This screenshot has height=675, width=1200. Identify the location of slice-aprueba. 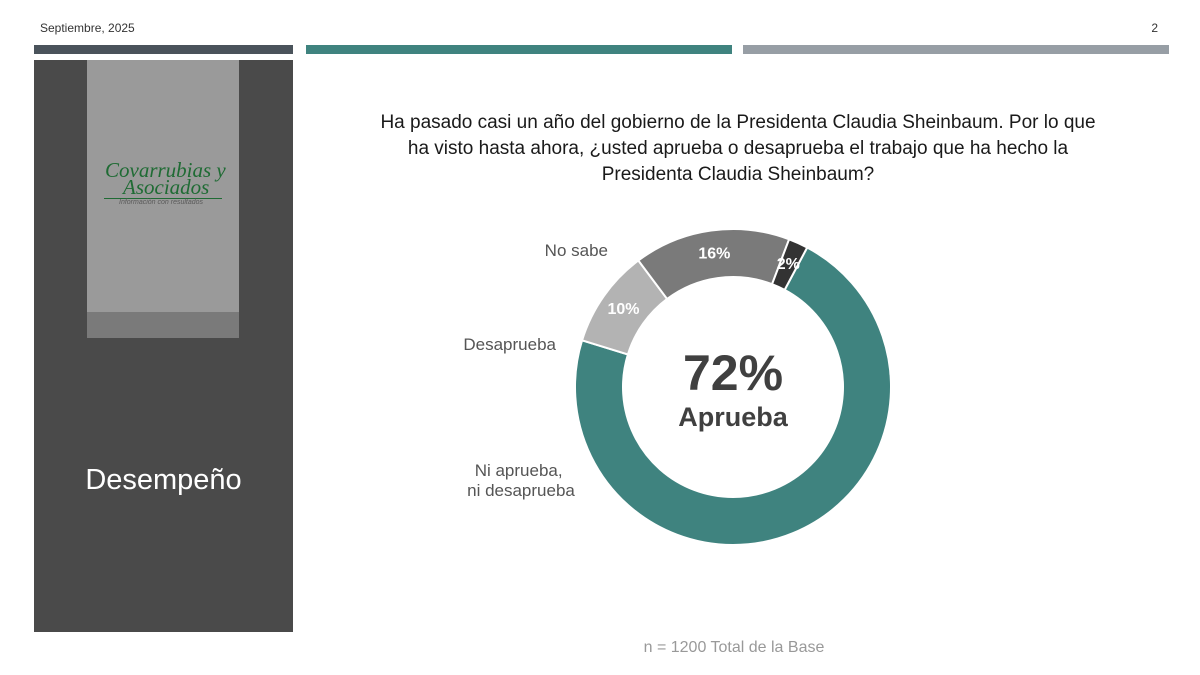
(733, 396).